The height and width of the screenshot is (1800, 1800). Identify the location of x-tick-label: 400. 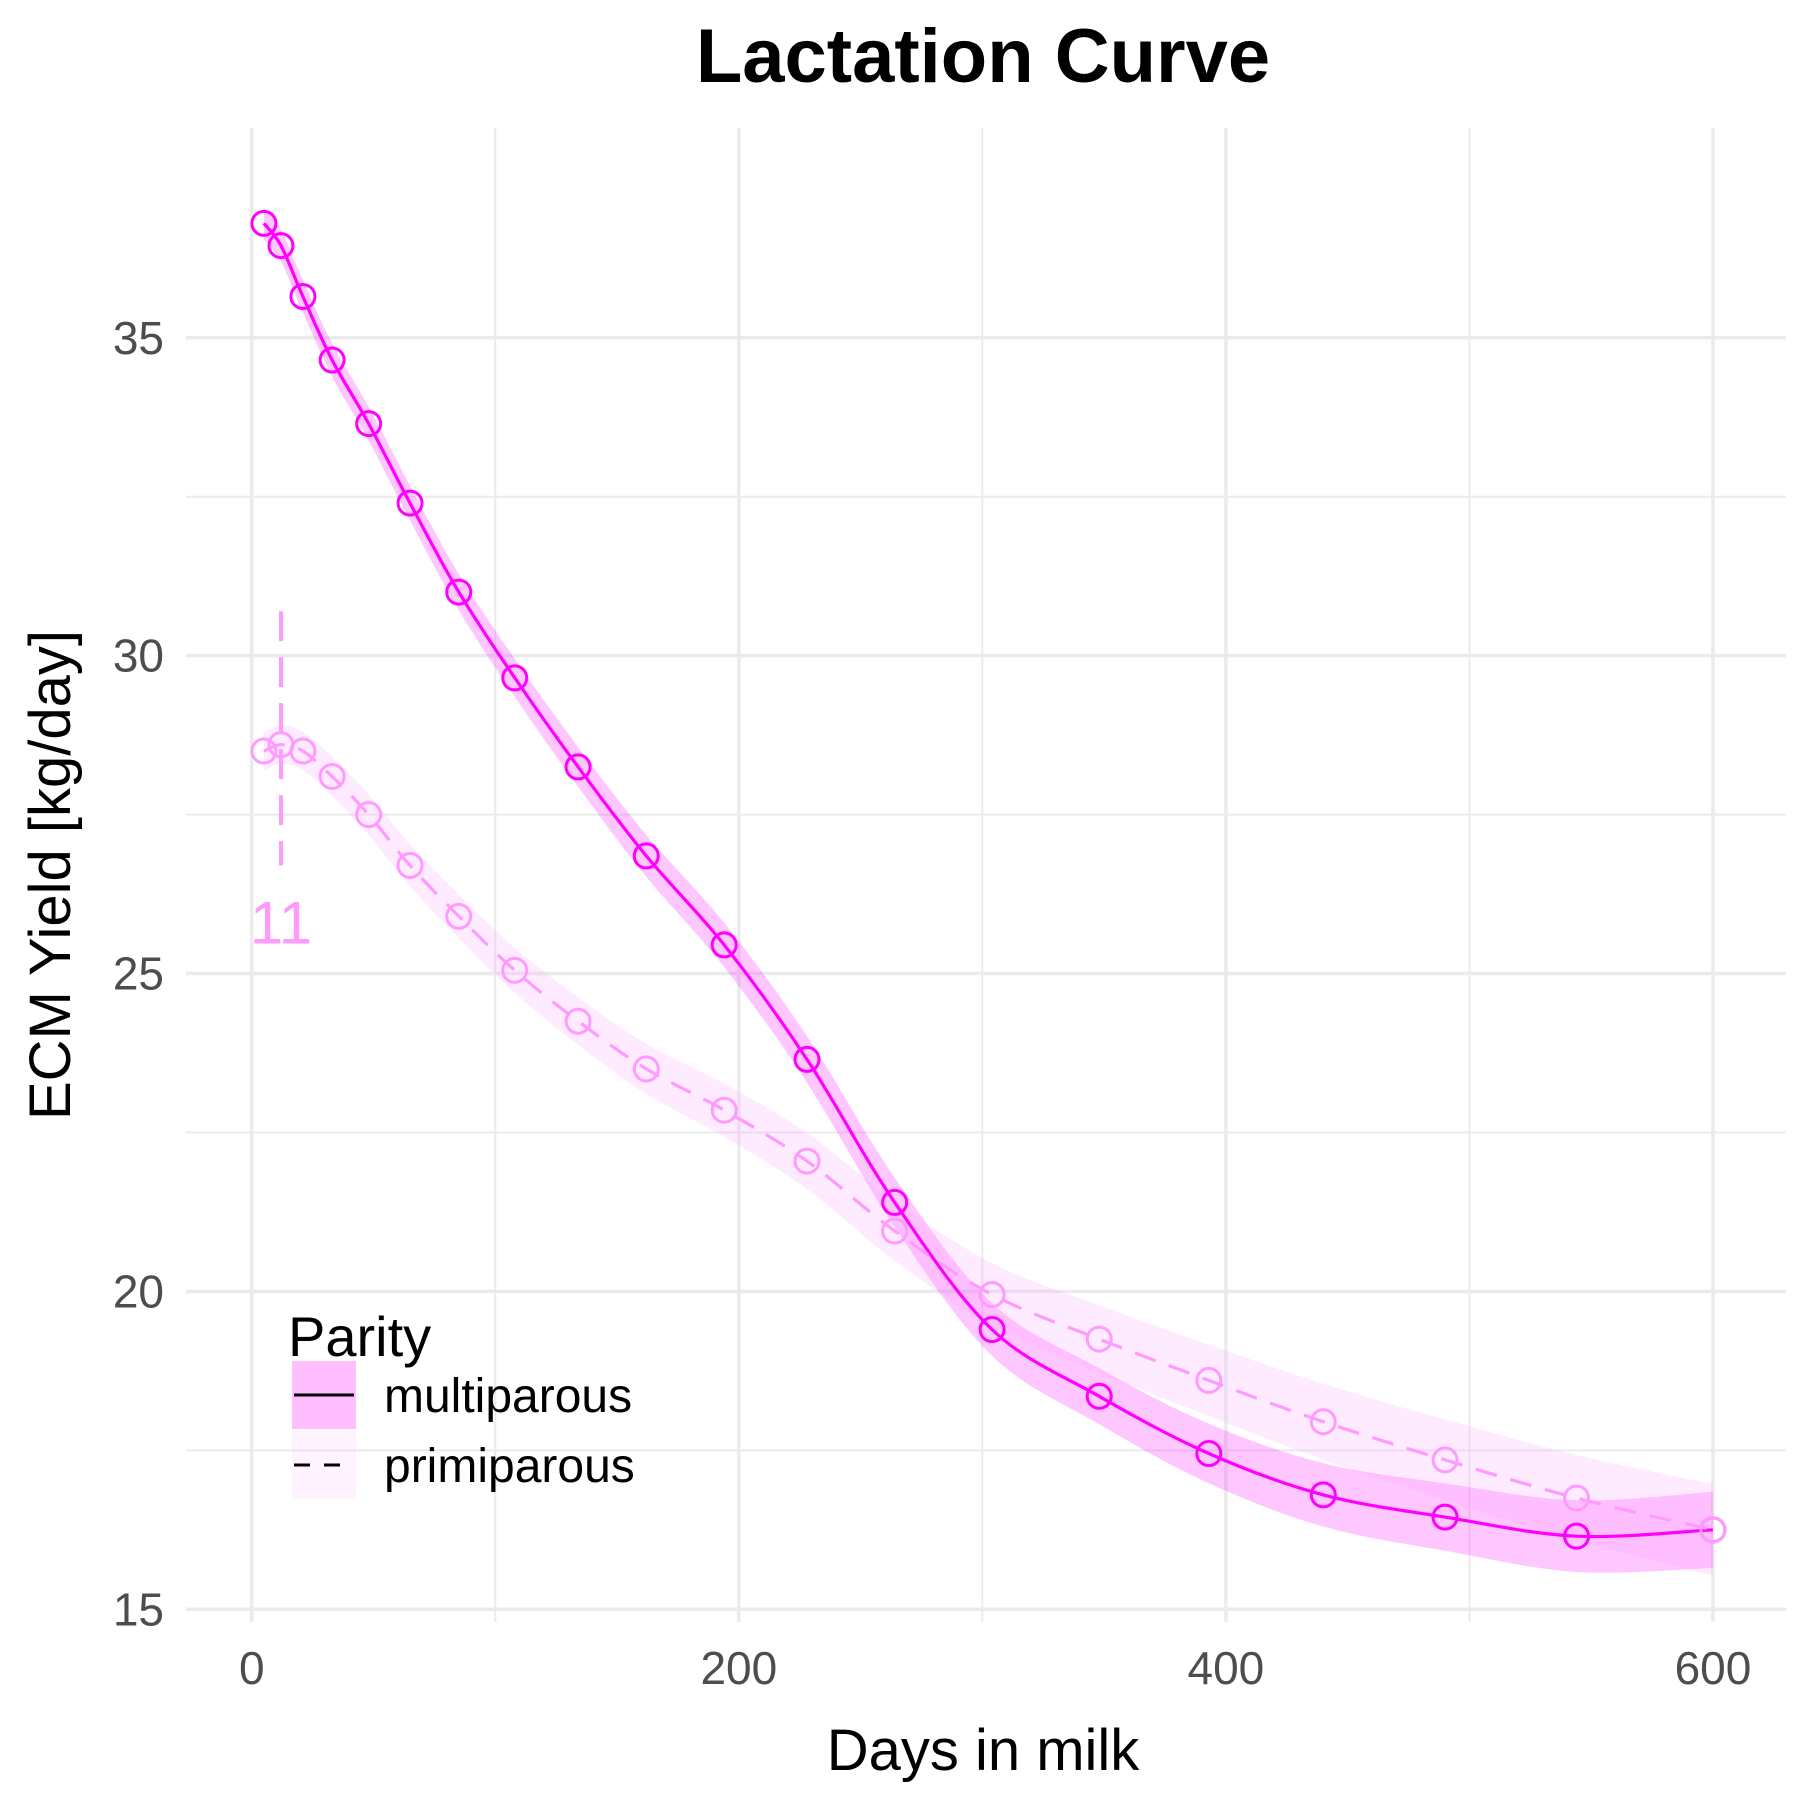
(1226, 1668).